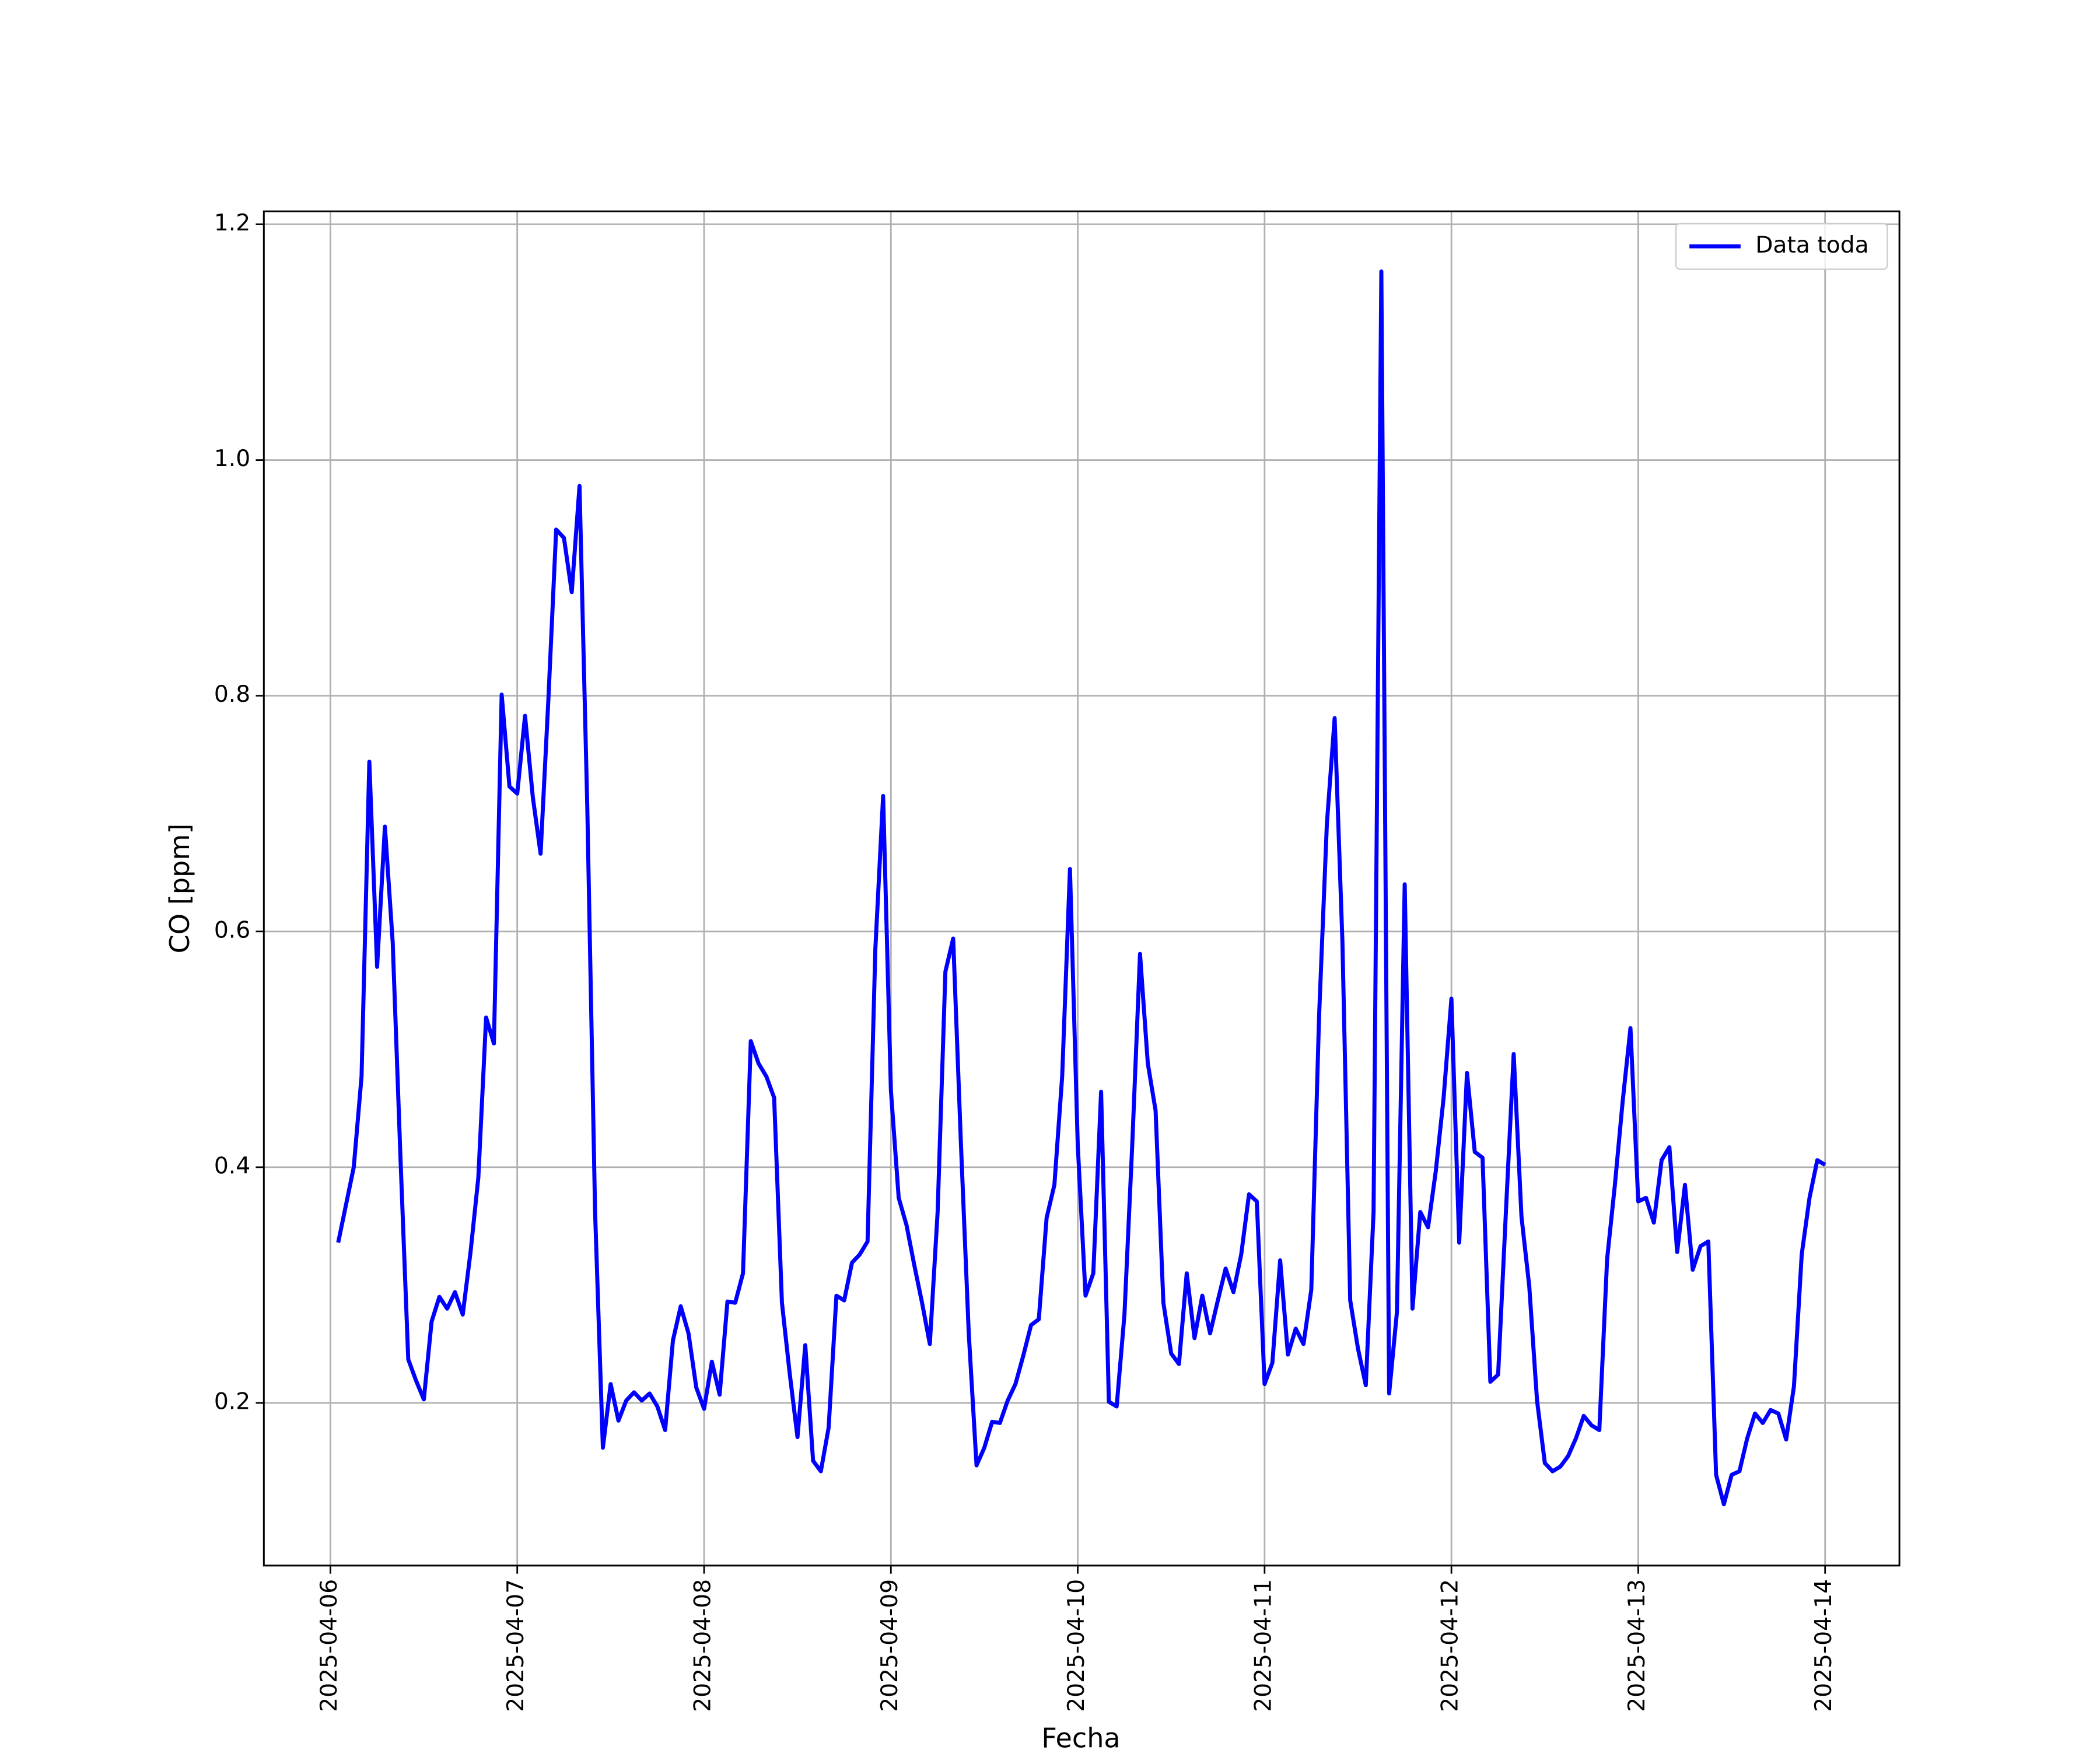 Image resolution: width=2100 pixels, height=1750 pixels. Describe the element at coordinates (1450, 1645) in the screenshot. I see `x-tick-label: 2025-04-12` at that location.